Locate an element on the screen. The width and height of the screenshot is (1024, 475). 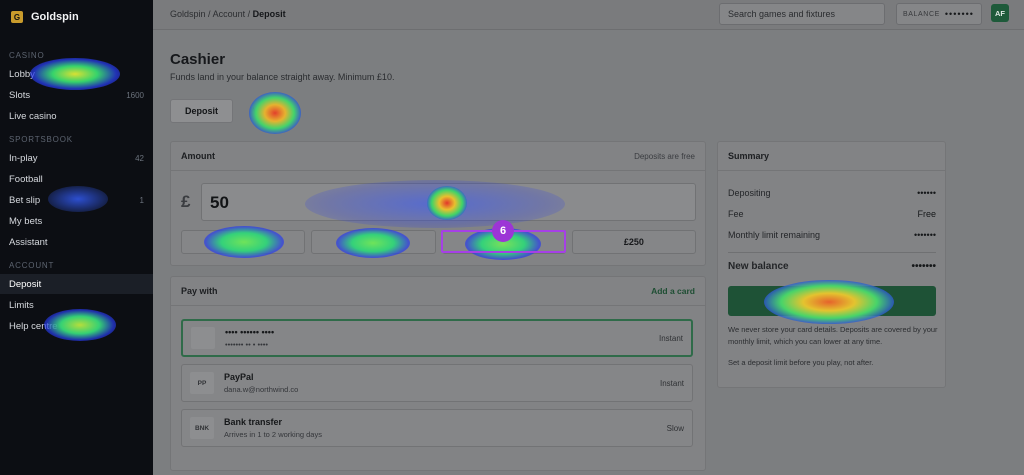
add-card-link: Add a card is located at coordinates (673, 291).